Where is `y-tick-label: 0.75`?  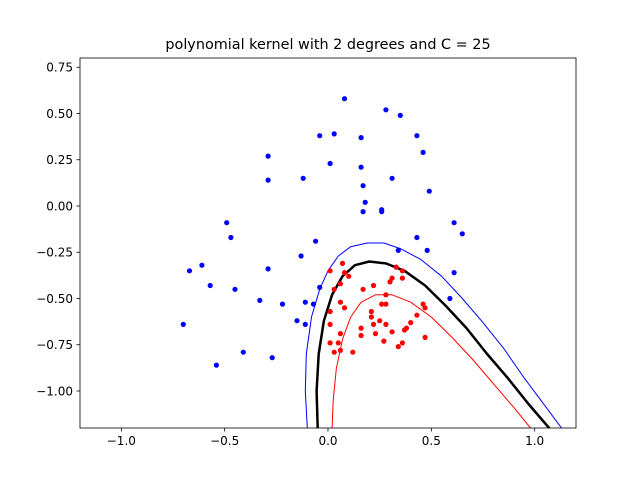
y-tick-label: 0.75 is located at coordinates (59, 68).